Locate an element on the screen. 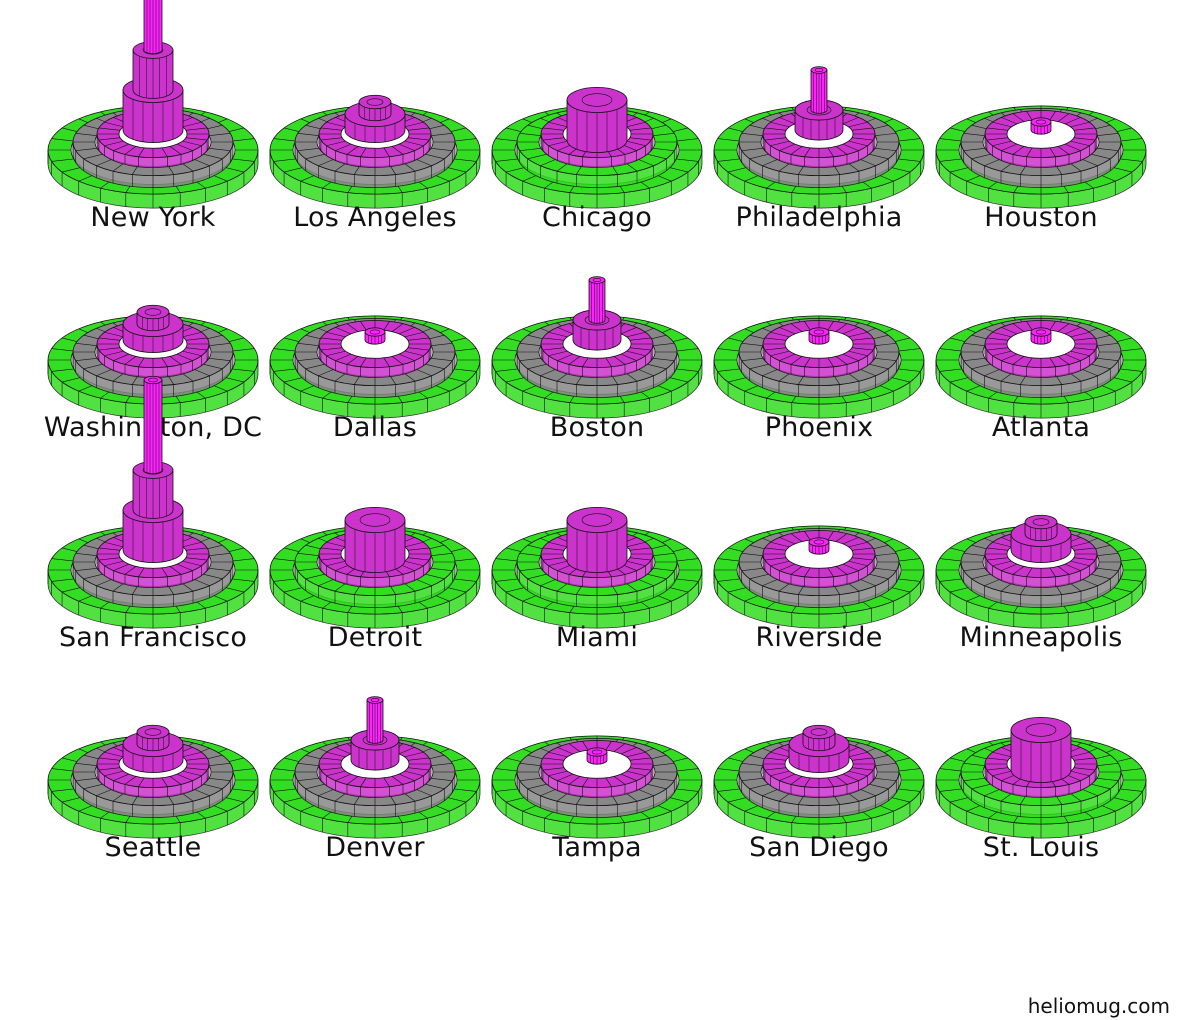 Image resolution: width=1182 pixels, height=1020 pixels. city-name-label: Boston is located at coordinates (597, 427).